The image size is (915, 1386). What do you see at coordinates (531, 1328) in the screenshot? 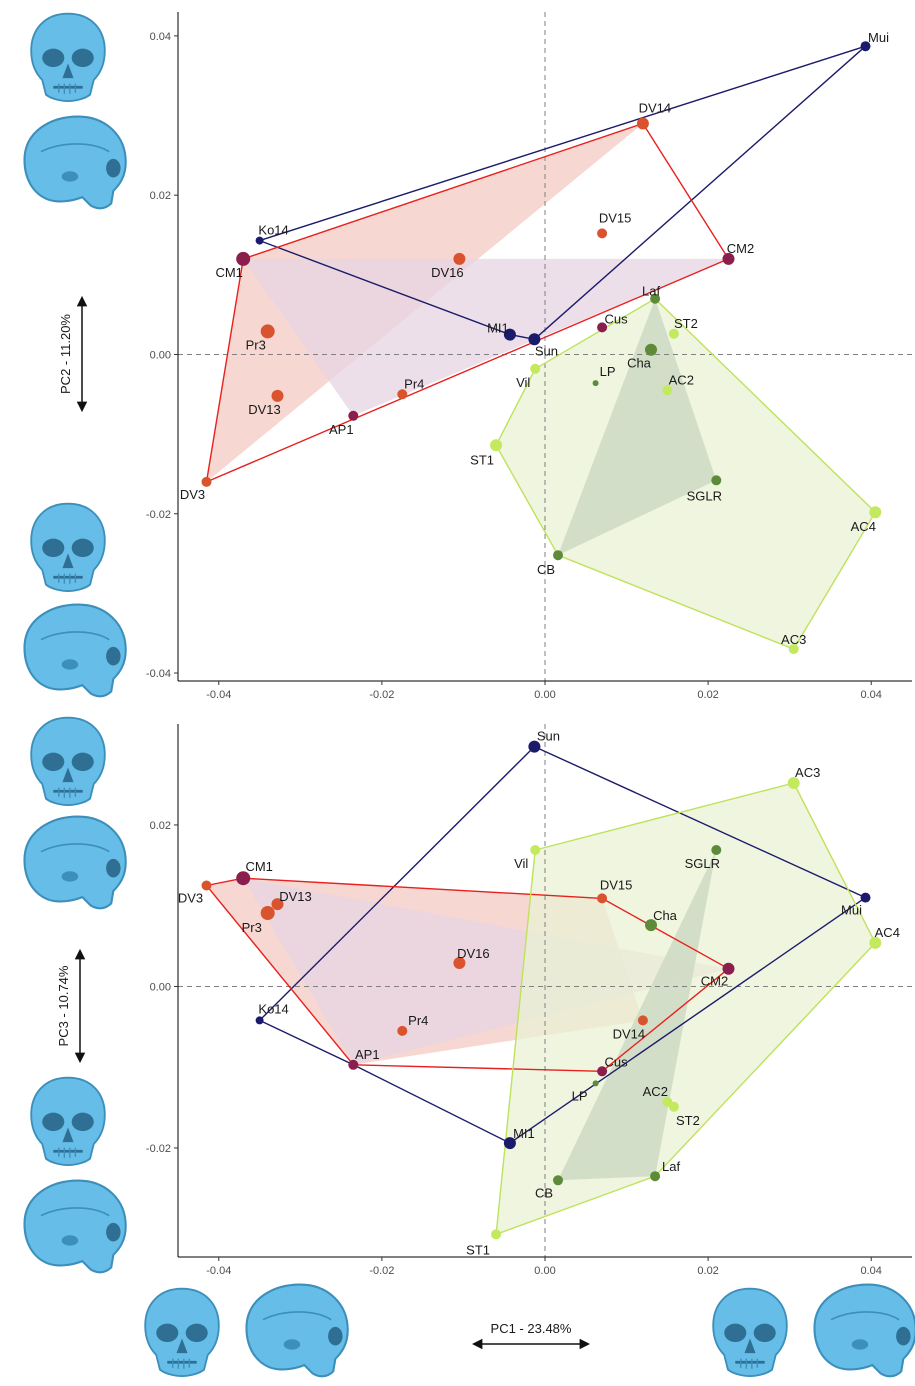
I see `x-axis-label: PC1 - 23.48%` at bounding box center [531, 1328].